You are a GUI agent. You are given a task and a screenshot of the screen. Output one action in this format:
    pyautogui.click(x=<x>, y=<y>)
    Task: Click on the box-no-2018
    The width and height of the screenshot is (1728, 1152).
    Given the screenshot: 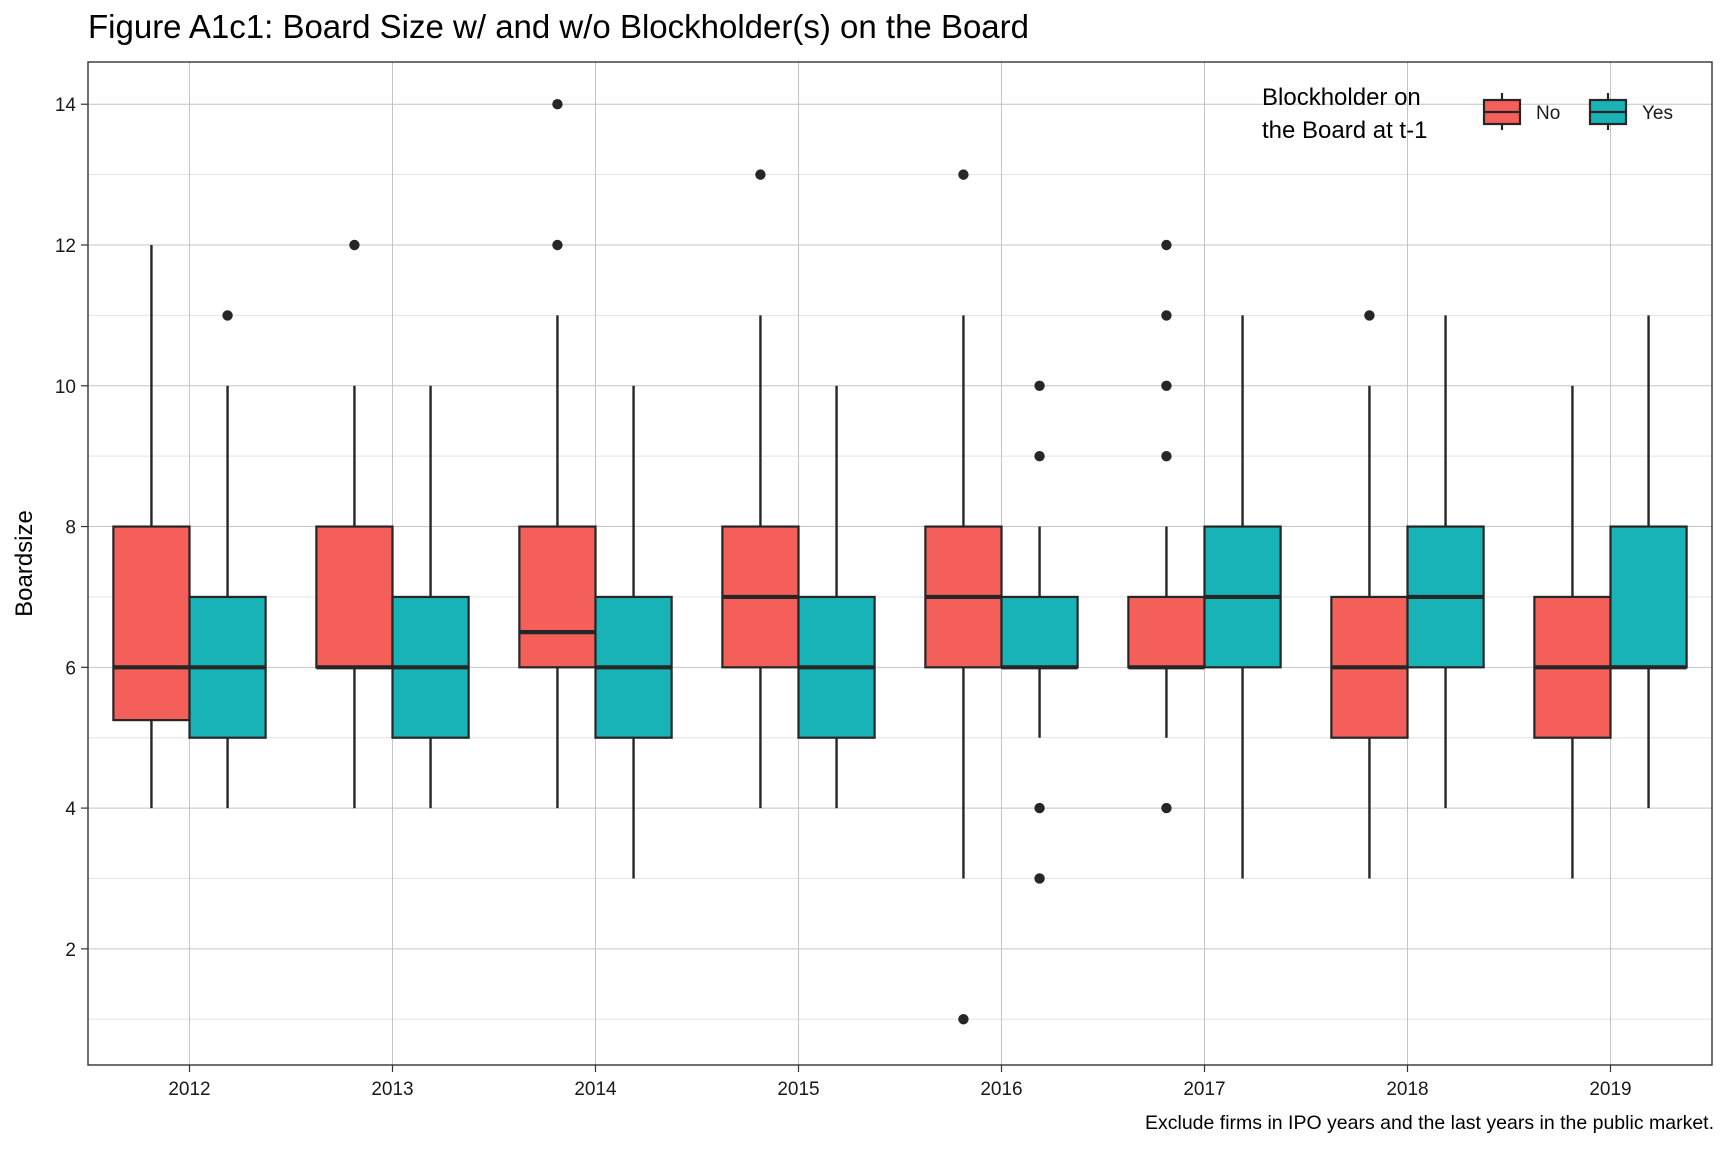 What is the action you would take?
    pyautogui.click(x=1369, y=594)
    